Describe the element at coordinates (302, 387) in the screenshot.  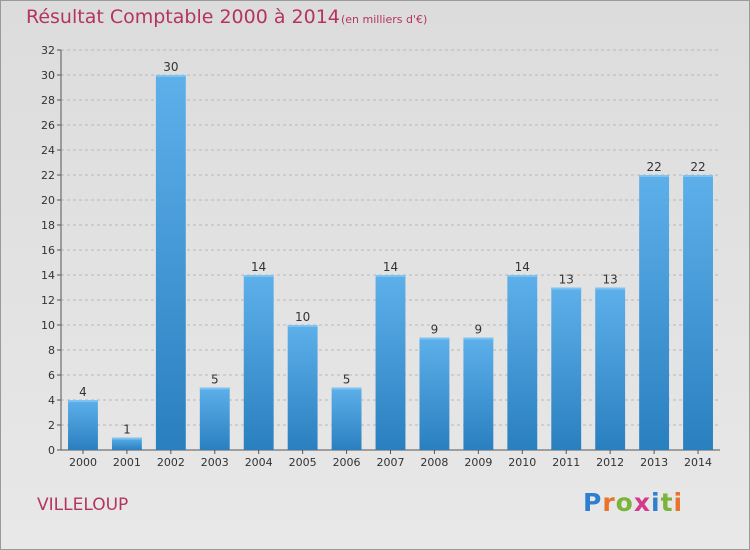
I see `bar-2005` at that location.